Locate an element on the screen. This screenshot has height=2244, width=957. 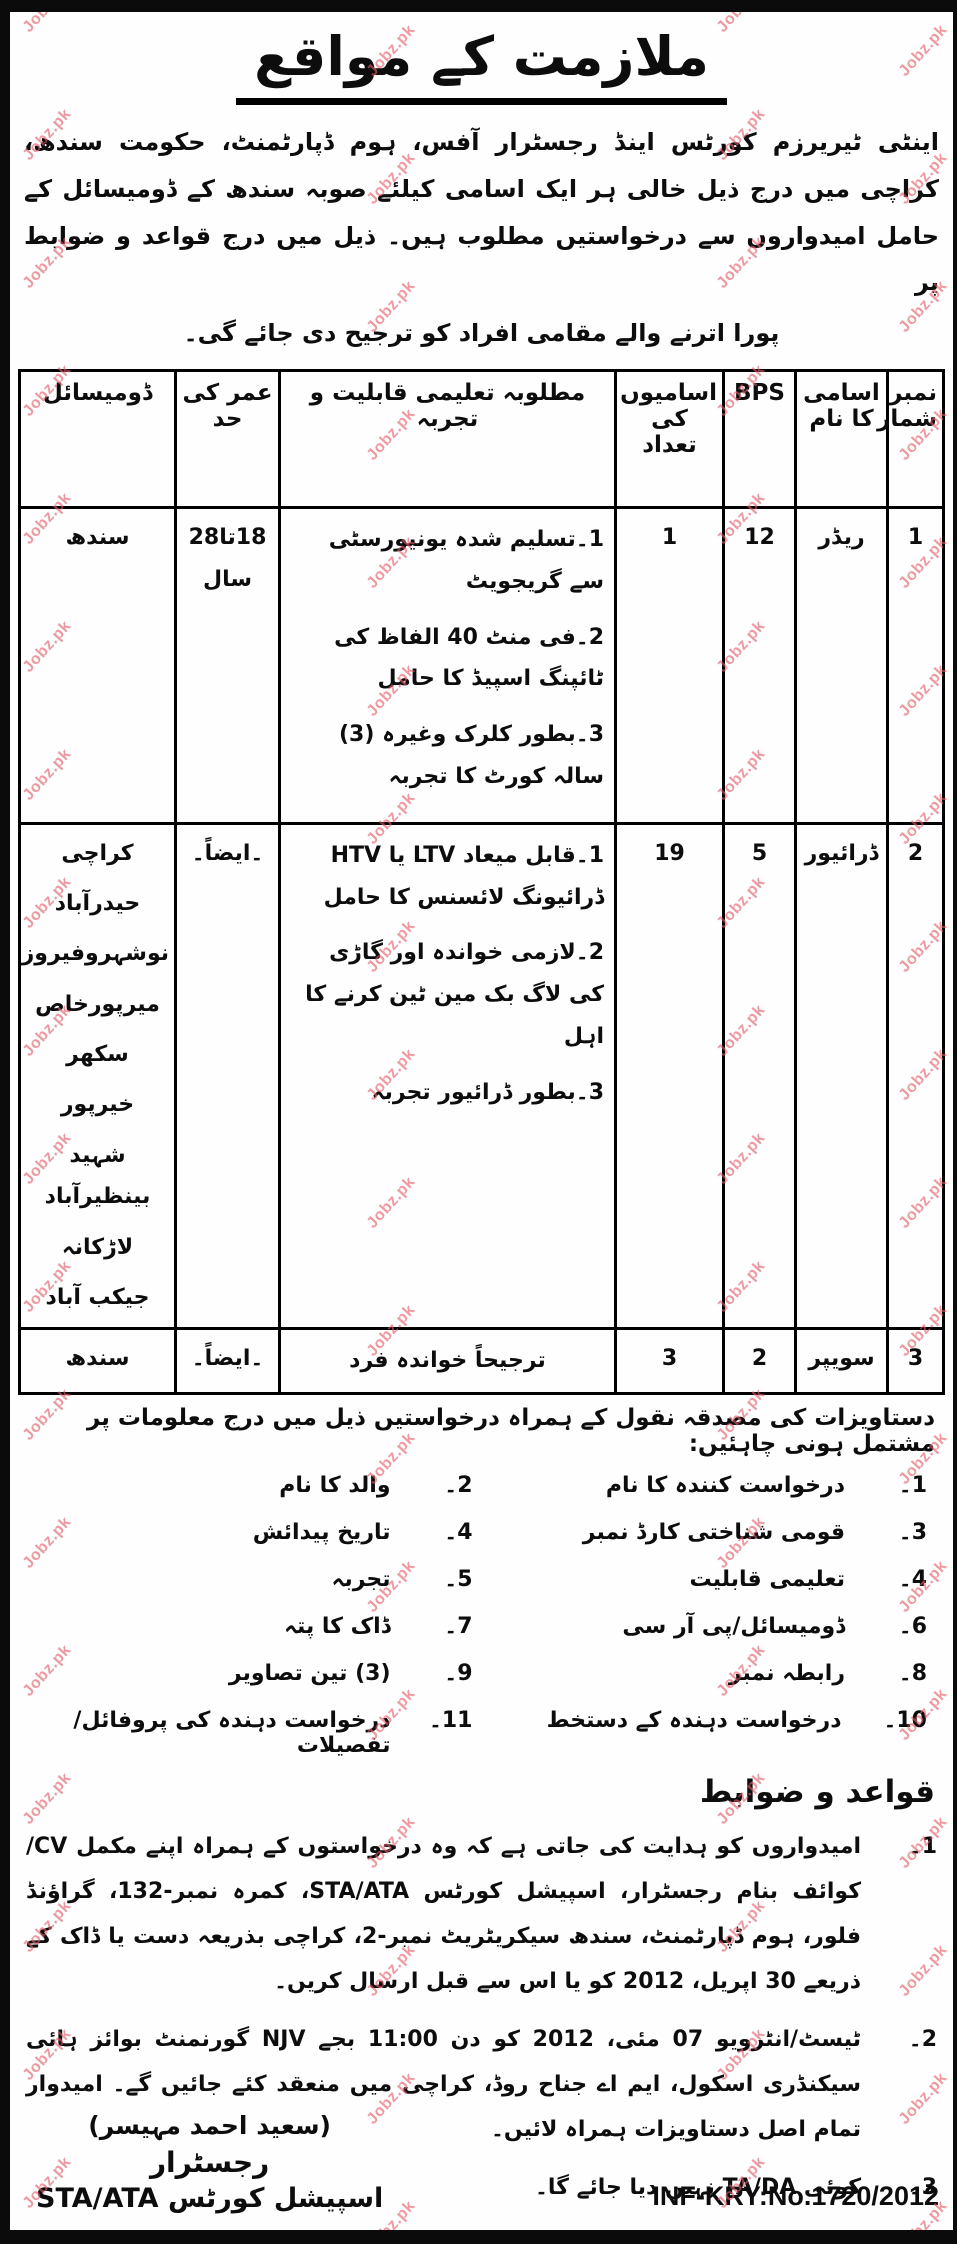
title-wrap: ملازمت کے مواقع is located at coordinates (481, 65).